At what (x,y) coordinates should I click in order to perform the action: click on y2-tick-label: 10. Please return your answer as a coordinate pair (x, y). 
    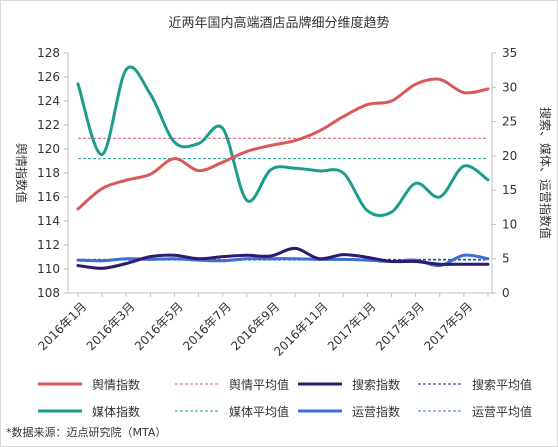
    Looking at the image, I should click on (509, 224).